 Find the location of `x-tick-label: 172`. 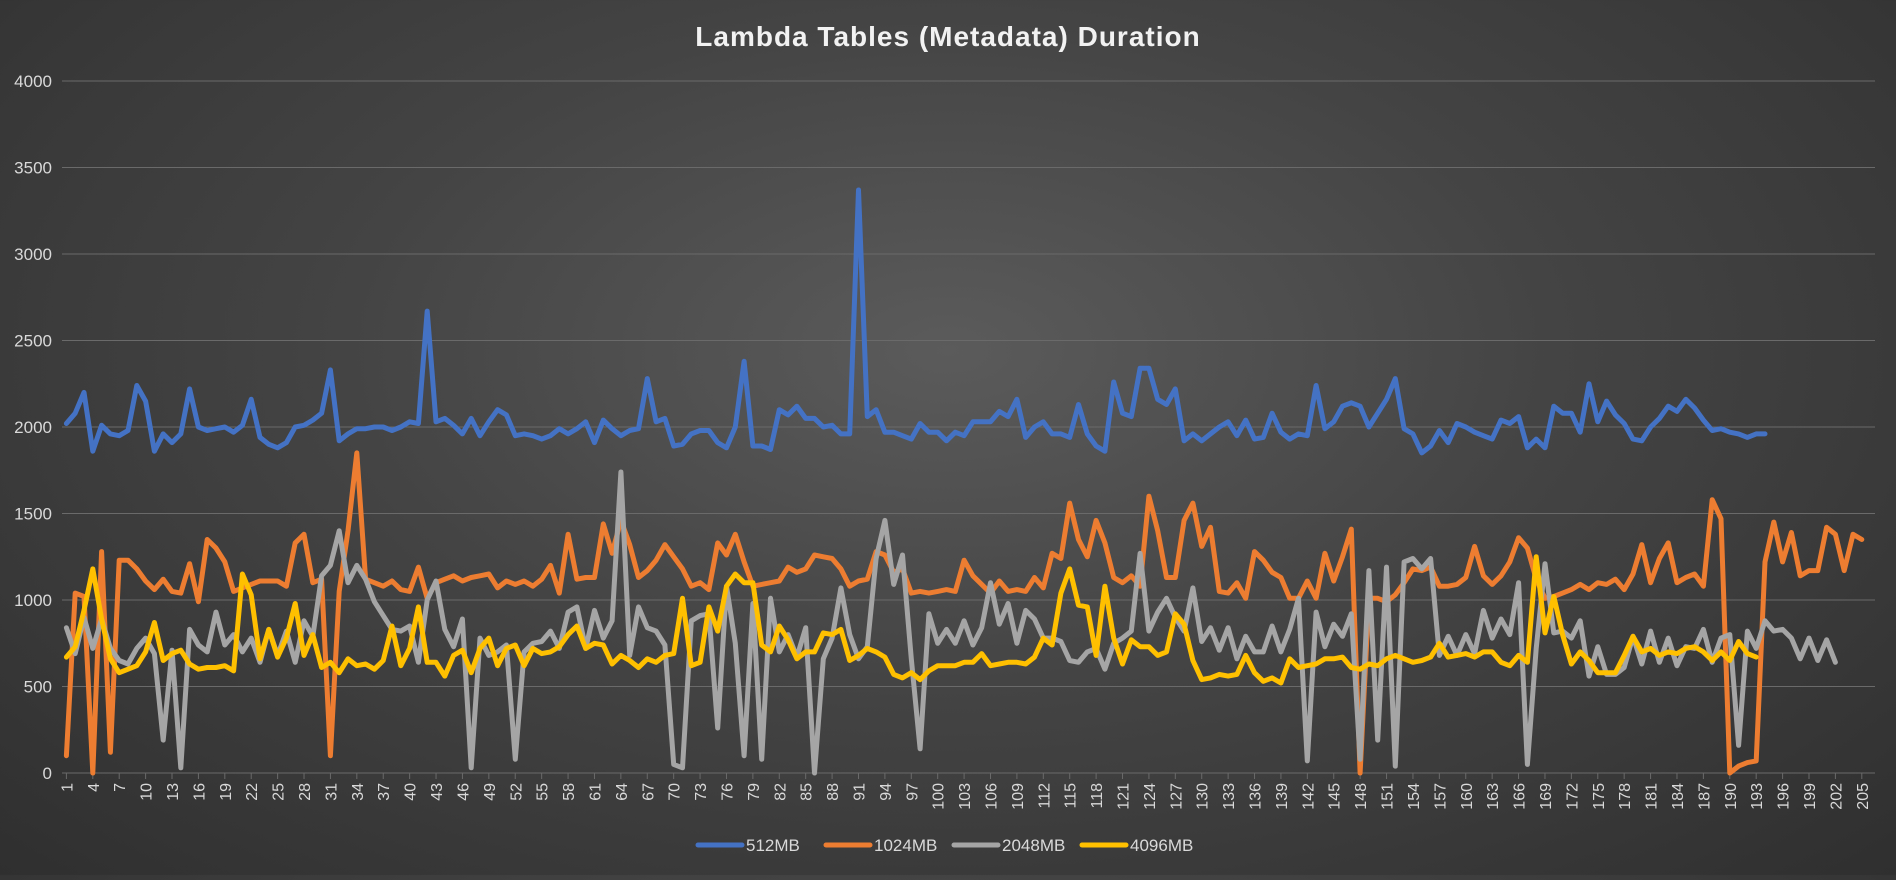

x-tick-label: 172 is located at coordinates (1572, 796).